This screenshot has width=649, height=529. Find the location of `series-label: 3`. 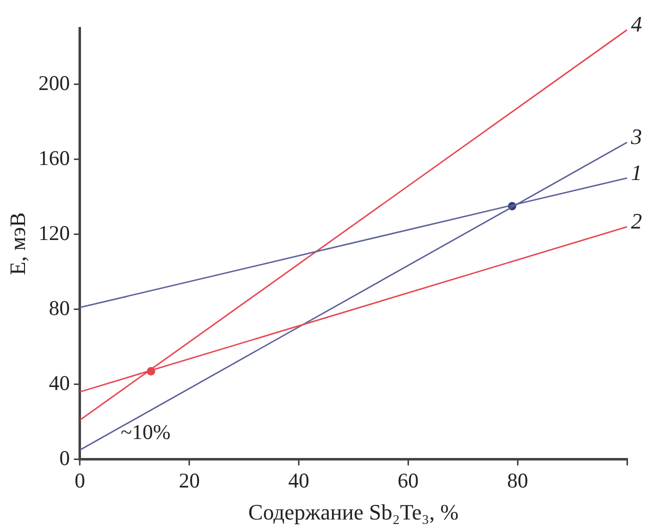

series-label: 3 is located at coordinates (636, 137).